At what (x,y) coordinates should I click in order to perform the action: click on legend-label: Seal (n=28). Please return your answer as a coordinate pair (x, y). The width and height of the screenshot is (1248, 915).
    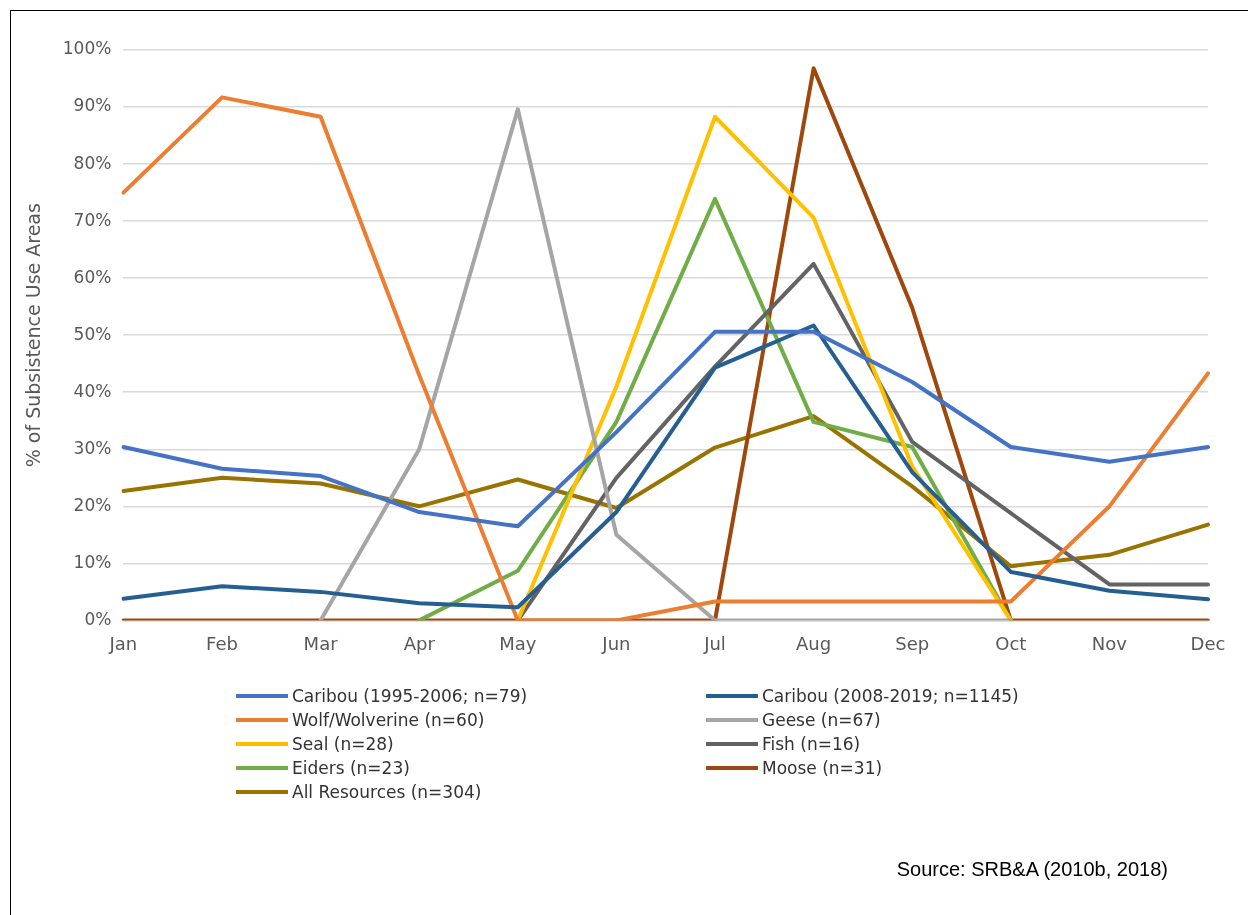
    Looking at the image, I should click on (343, 744).